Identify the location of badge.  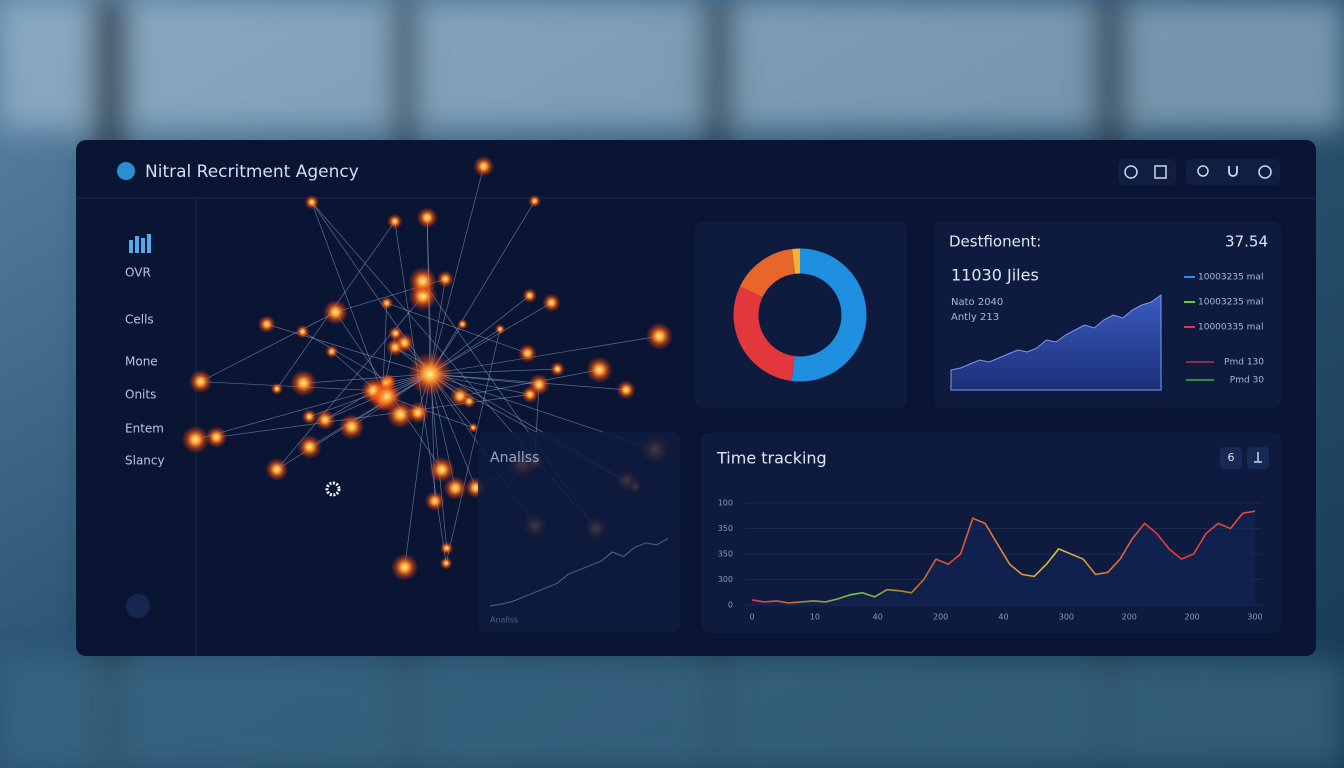
(1231, 458).